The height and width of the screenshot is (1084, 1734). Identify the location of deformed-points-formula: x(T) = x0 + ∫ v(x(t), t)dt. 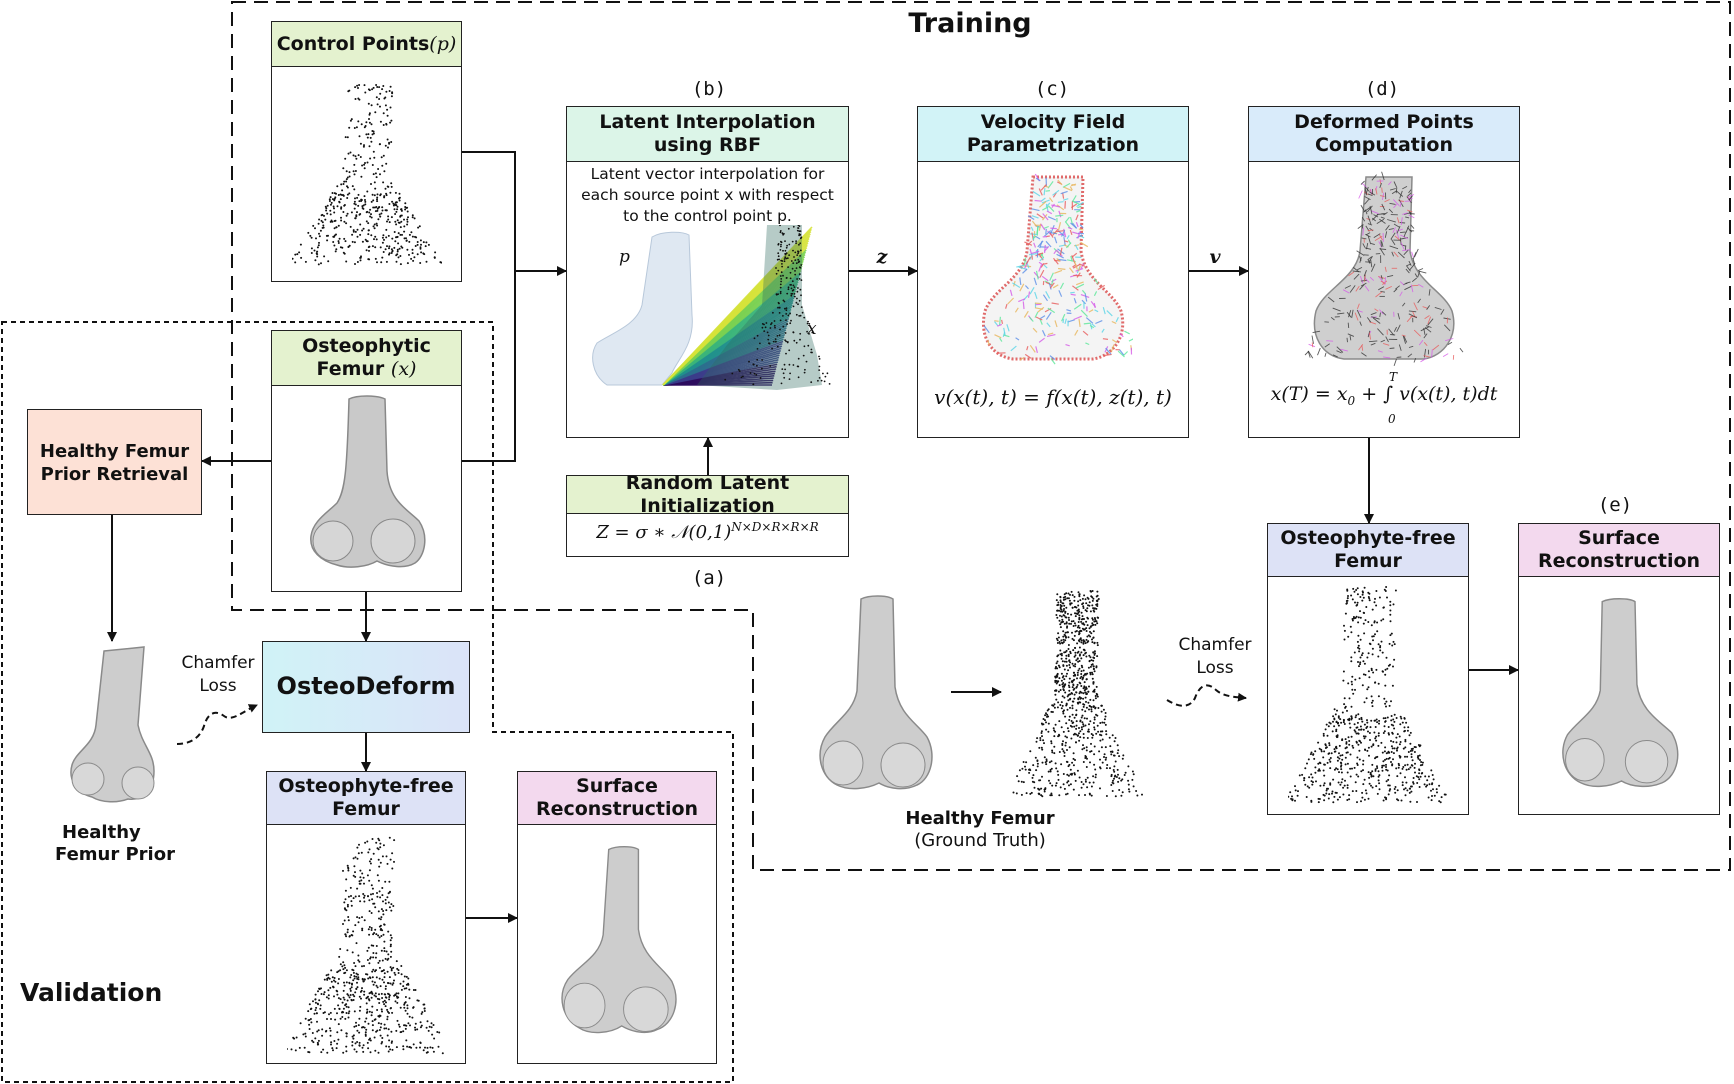
(1384, 395).